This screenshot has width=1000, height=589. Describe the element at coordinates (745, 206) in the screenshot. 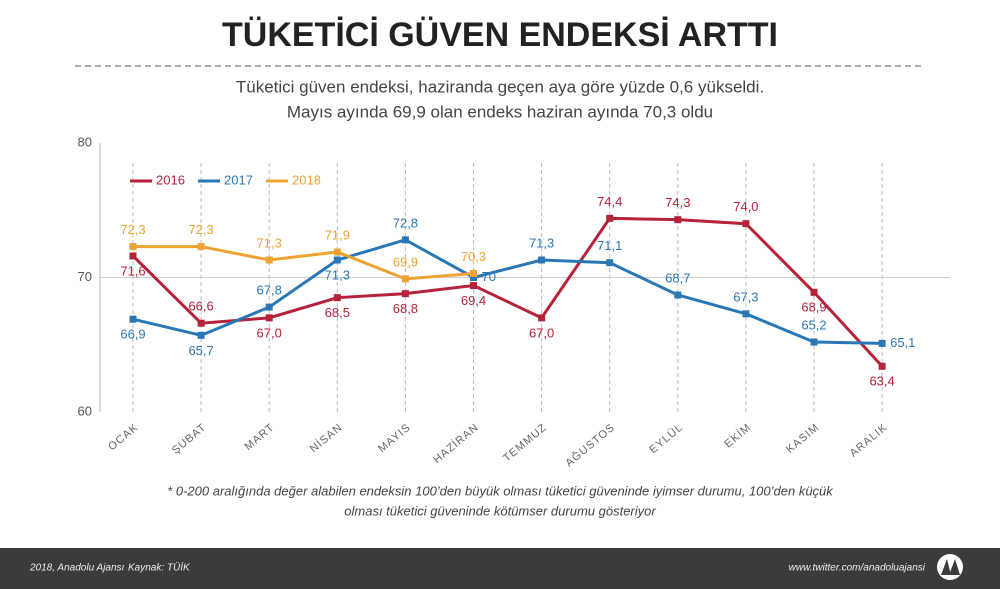

I see `value-label: 74,0` at that location.